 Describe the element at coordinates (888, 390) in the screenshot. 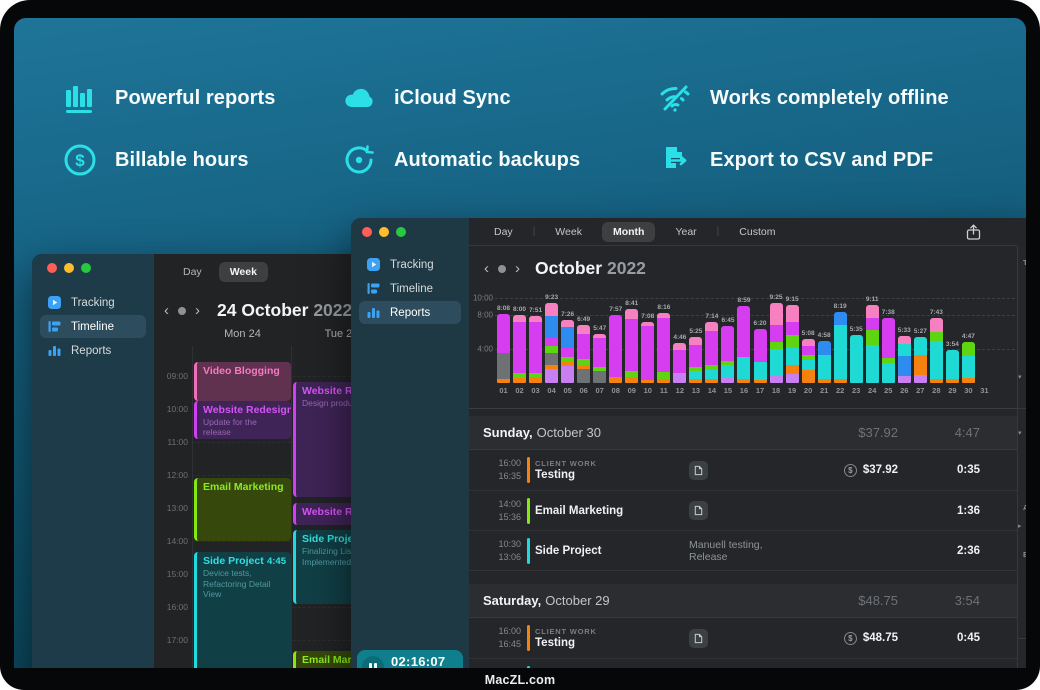

I see `chart-xtick: 25` at that location.